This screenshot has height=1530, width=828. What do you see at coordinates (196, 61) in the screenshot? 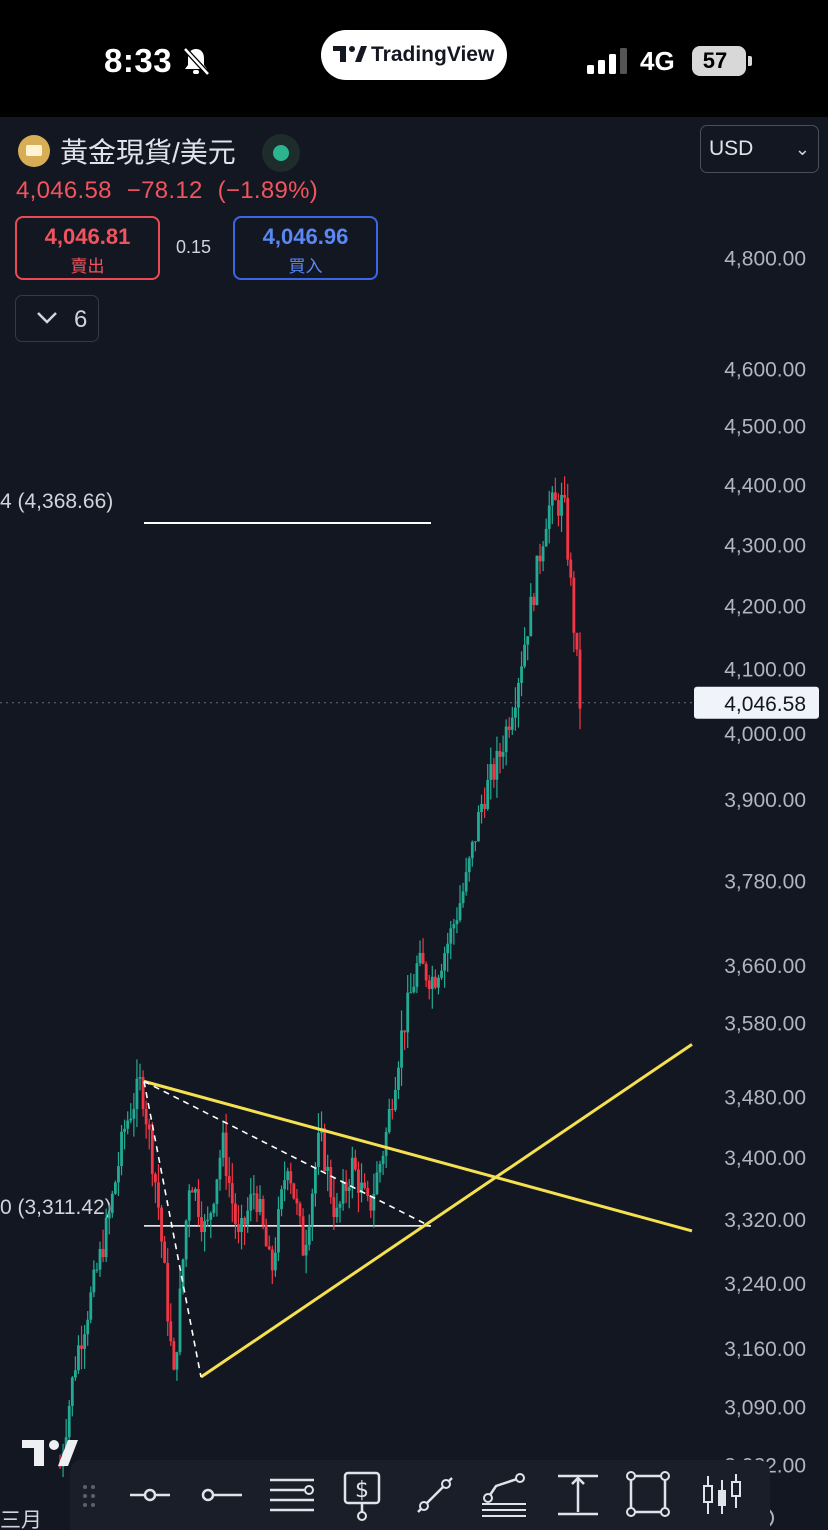
I see `bell-slash-icon` at bounding box center [196, 61].